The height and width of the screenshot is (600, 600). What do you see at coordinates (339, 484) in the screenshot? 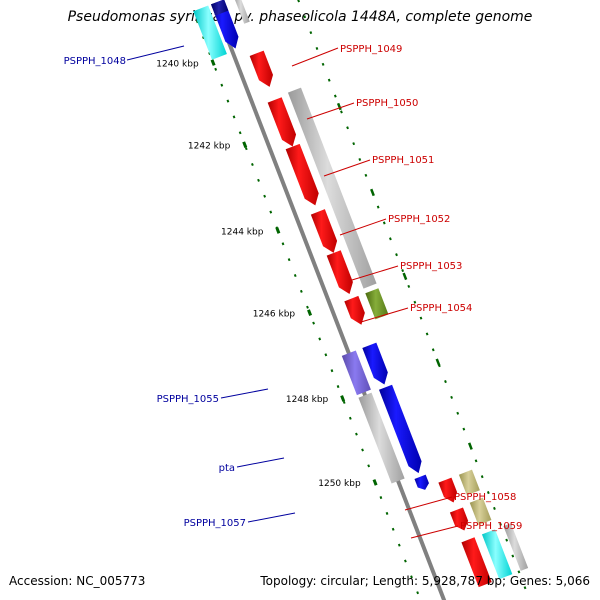
I see `scale-tick-label: 1250 kbp` at bounding box center [339, 484].